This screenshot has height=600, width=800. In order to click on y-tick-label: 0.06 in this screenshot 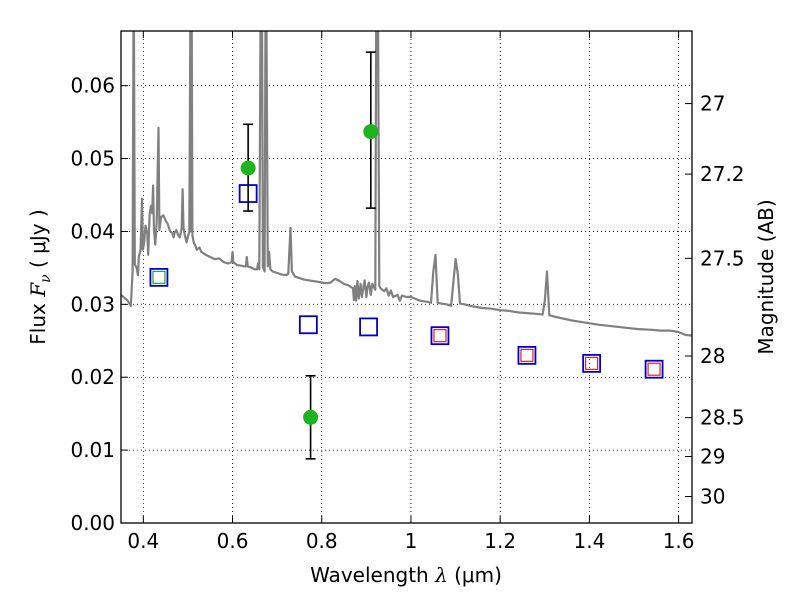, I will do `click(92, 86)`.